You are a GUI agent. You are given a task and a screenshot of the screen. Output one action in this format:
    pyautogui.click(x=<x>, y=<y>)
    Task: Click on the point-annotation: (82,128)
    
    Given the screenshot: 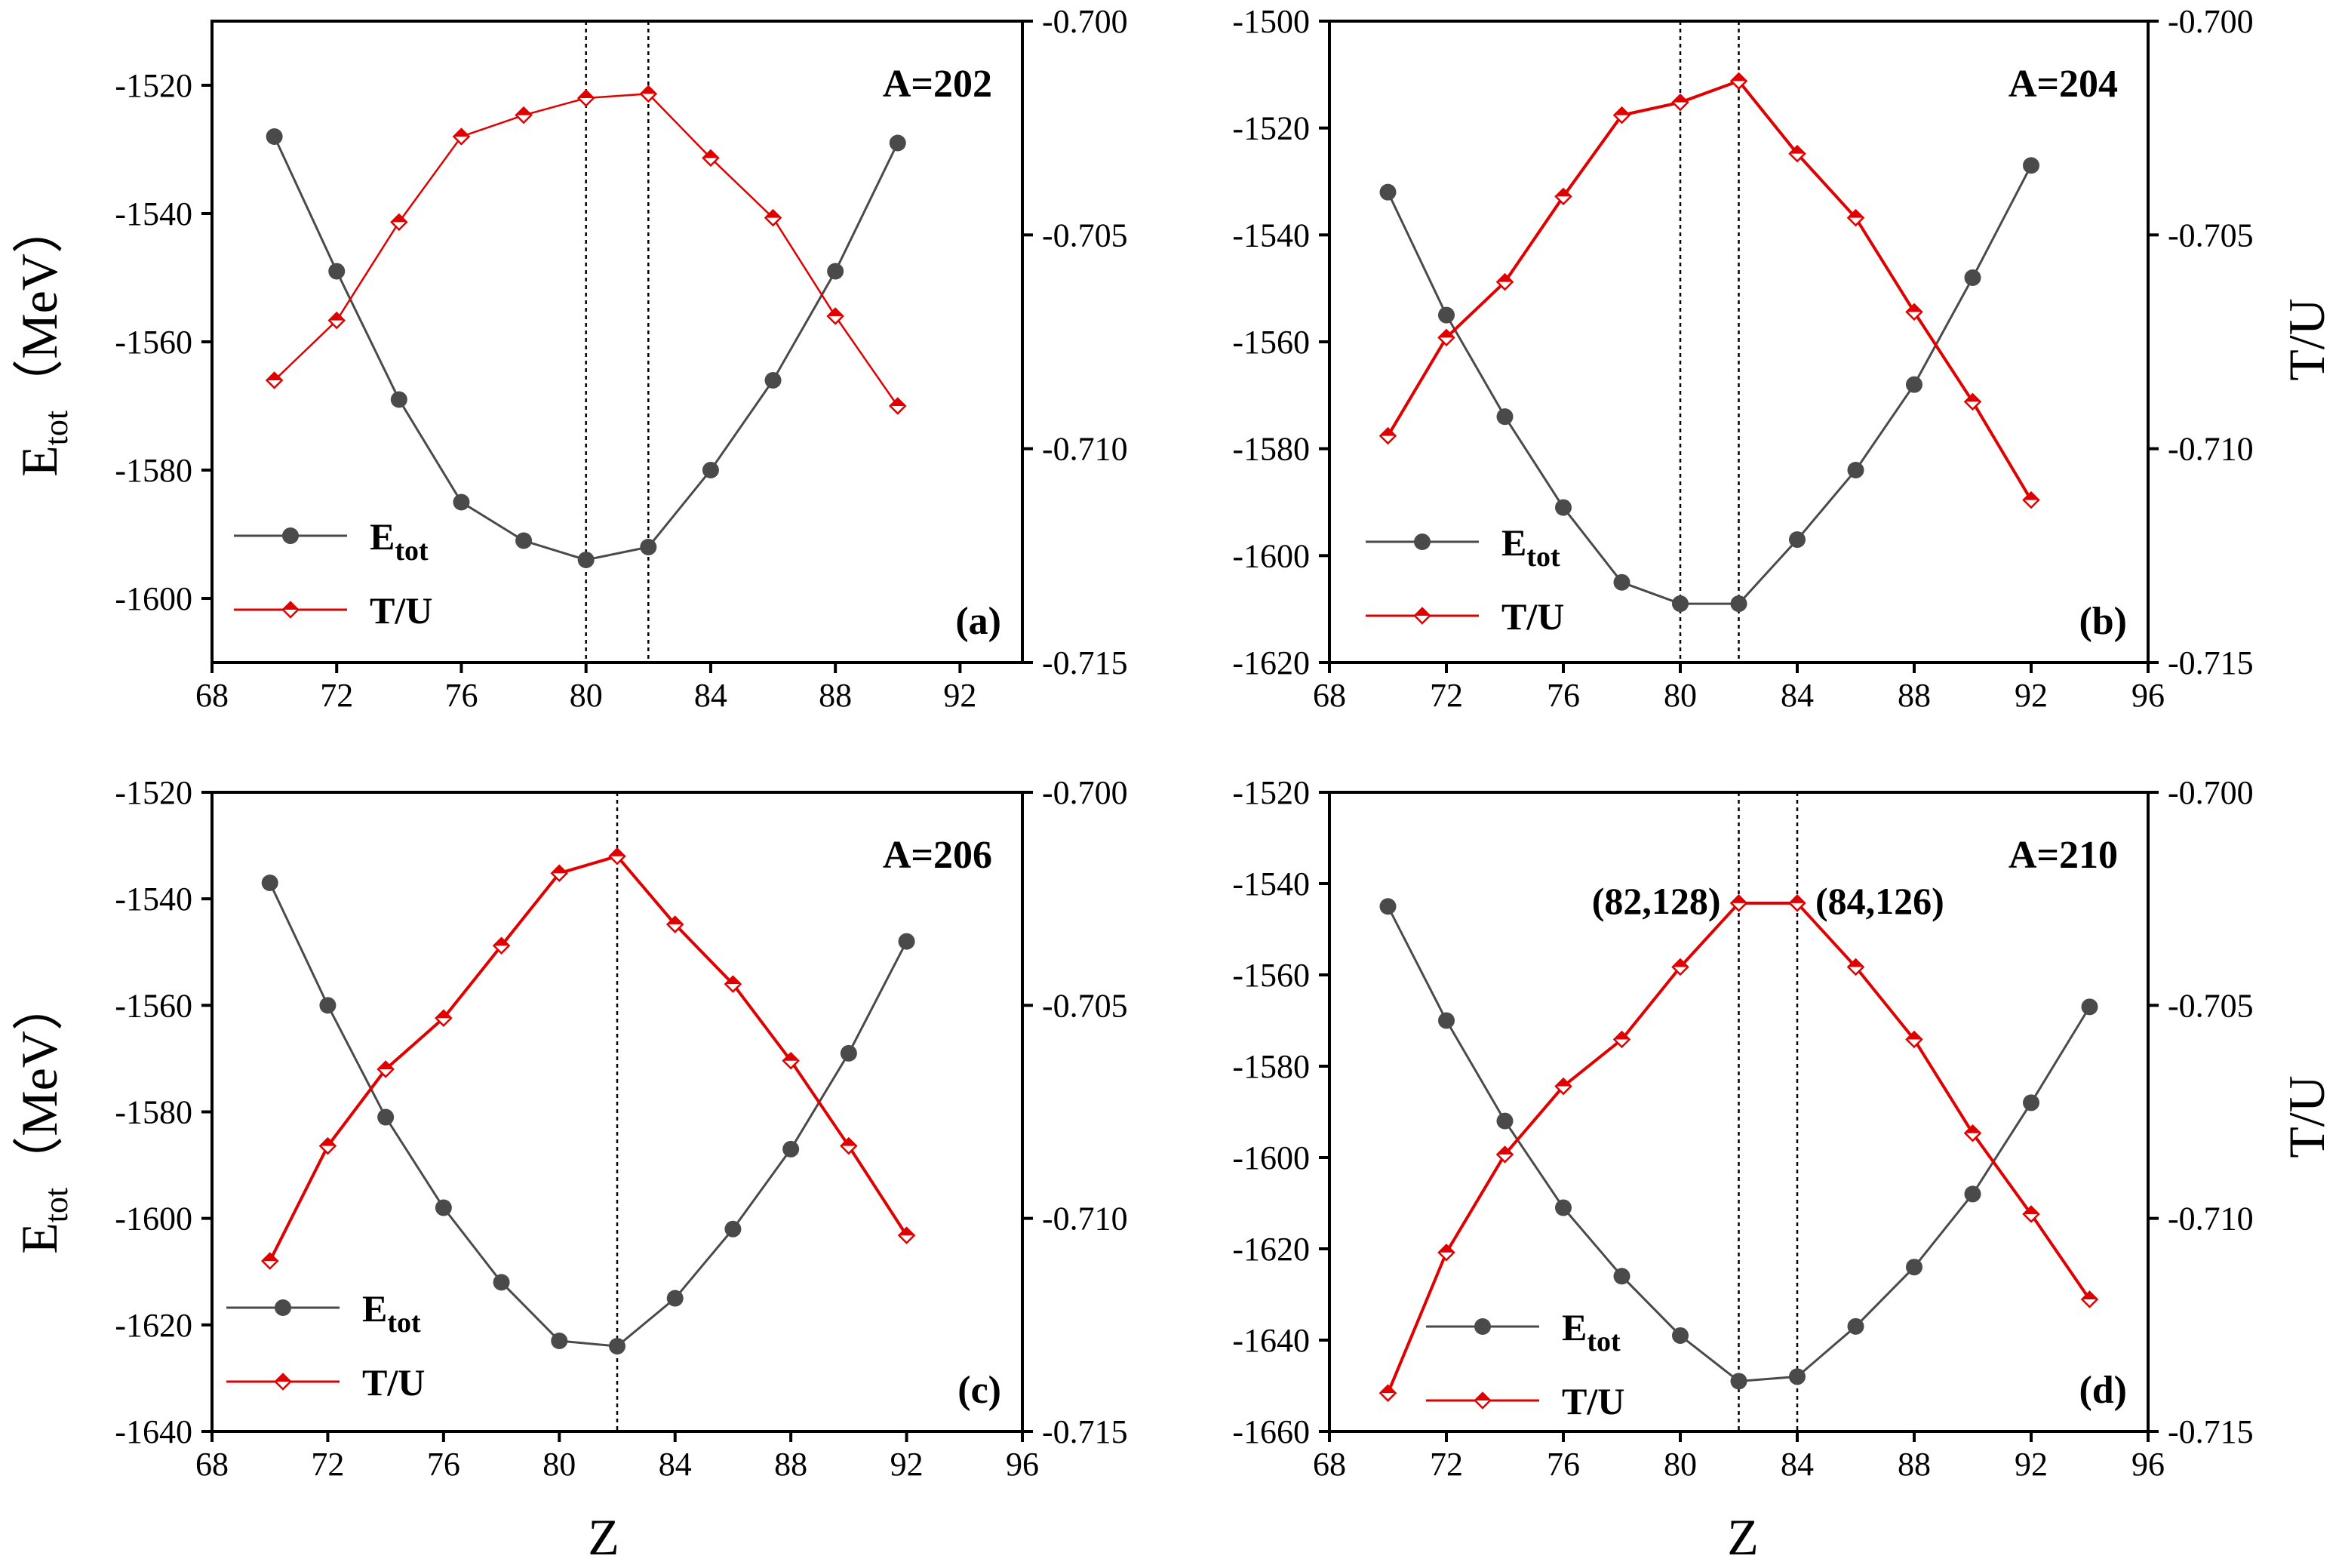 What is the action you would take?
    pyautogui.click(x=1656, y=901)
    